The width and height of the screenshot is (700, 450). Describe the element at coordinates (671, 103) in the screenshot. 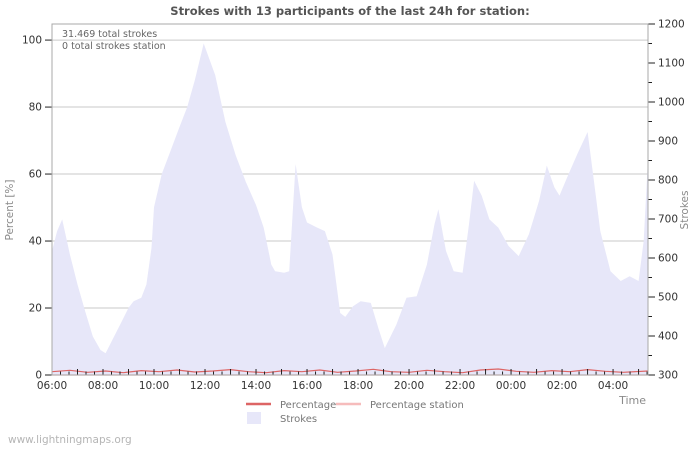

I see `right-tick-label: 1000` at that location.